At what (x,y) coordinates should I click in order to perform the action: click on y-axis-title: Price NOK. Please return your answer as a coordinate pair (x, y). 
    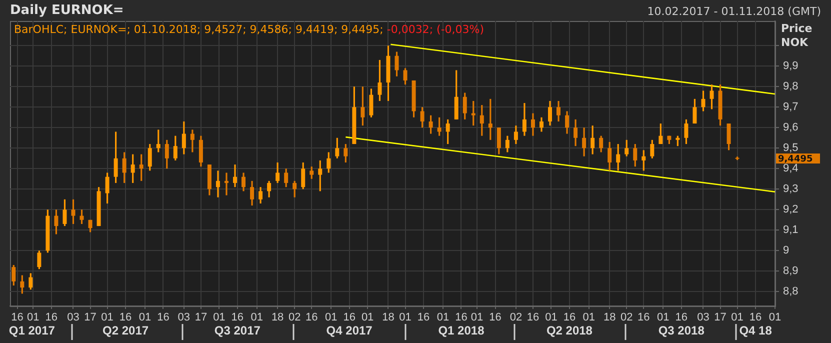
    Looking at the image, I should click on (797, 36).